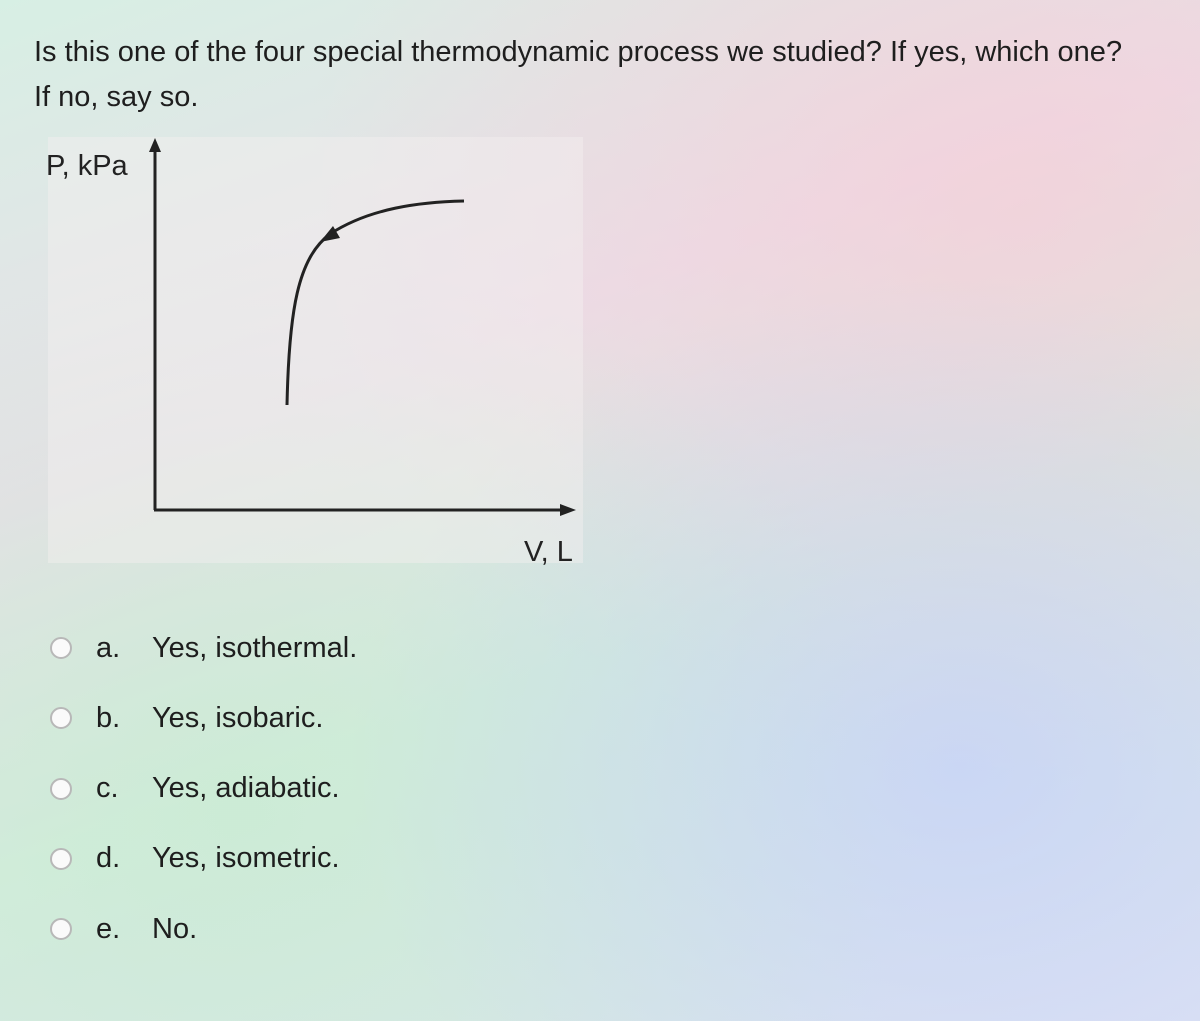 The height and width of the screenshot is (1021, 1200). What do you see at coordinates (87, 166) in the screenshot?
I see `y-axis-label: P, kPa` at bounding box center [87, 166].